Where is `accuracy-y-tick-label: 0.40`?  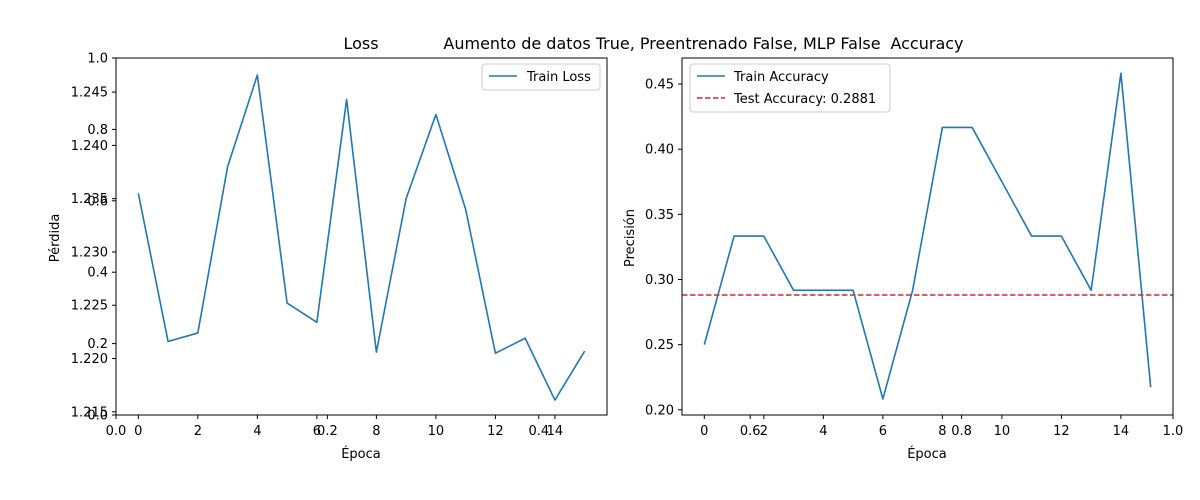 accuracy-y-tick-label: 0.40 is located at coordinates (659, 150).